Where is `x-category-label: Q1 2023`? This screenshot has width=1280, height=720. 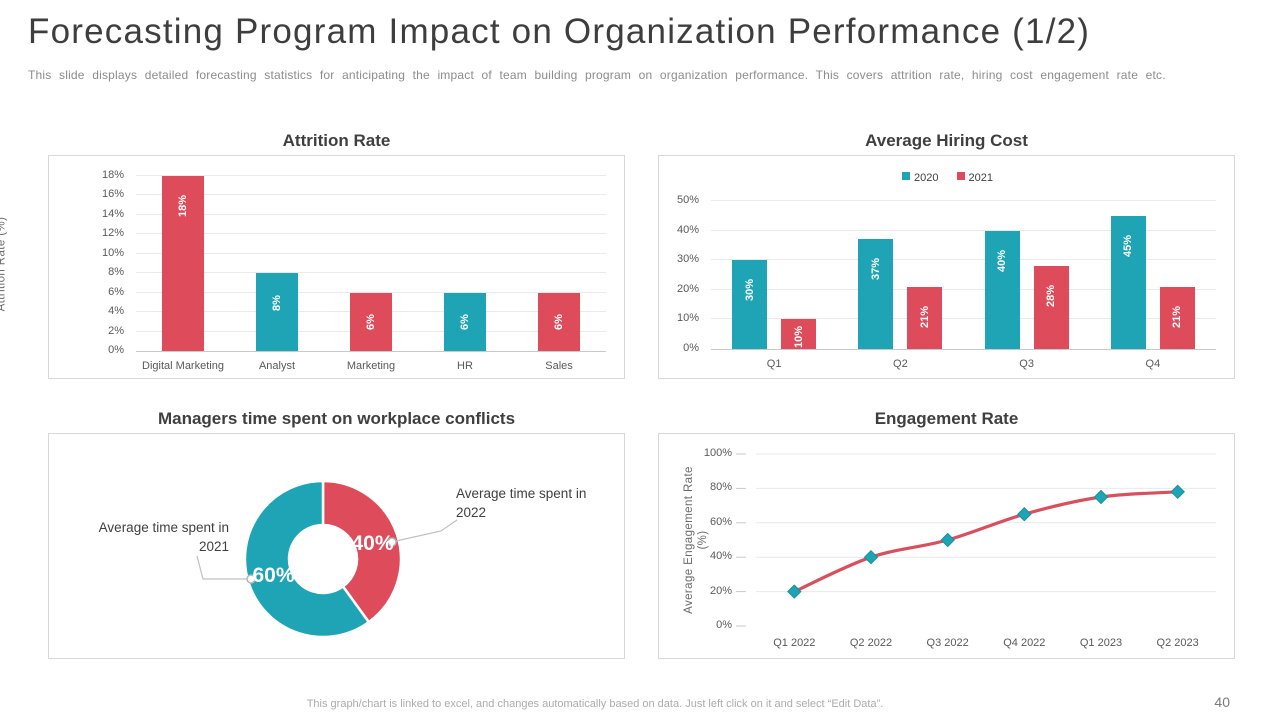 x-category-label: Q1 2023 is located at coordinates (1101, 643).